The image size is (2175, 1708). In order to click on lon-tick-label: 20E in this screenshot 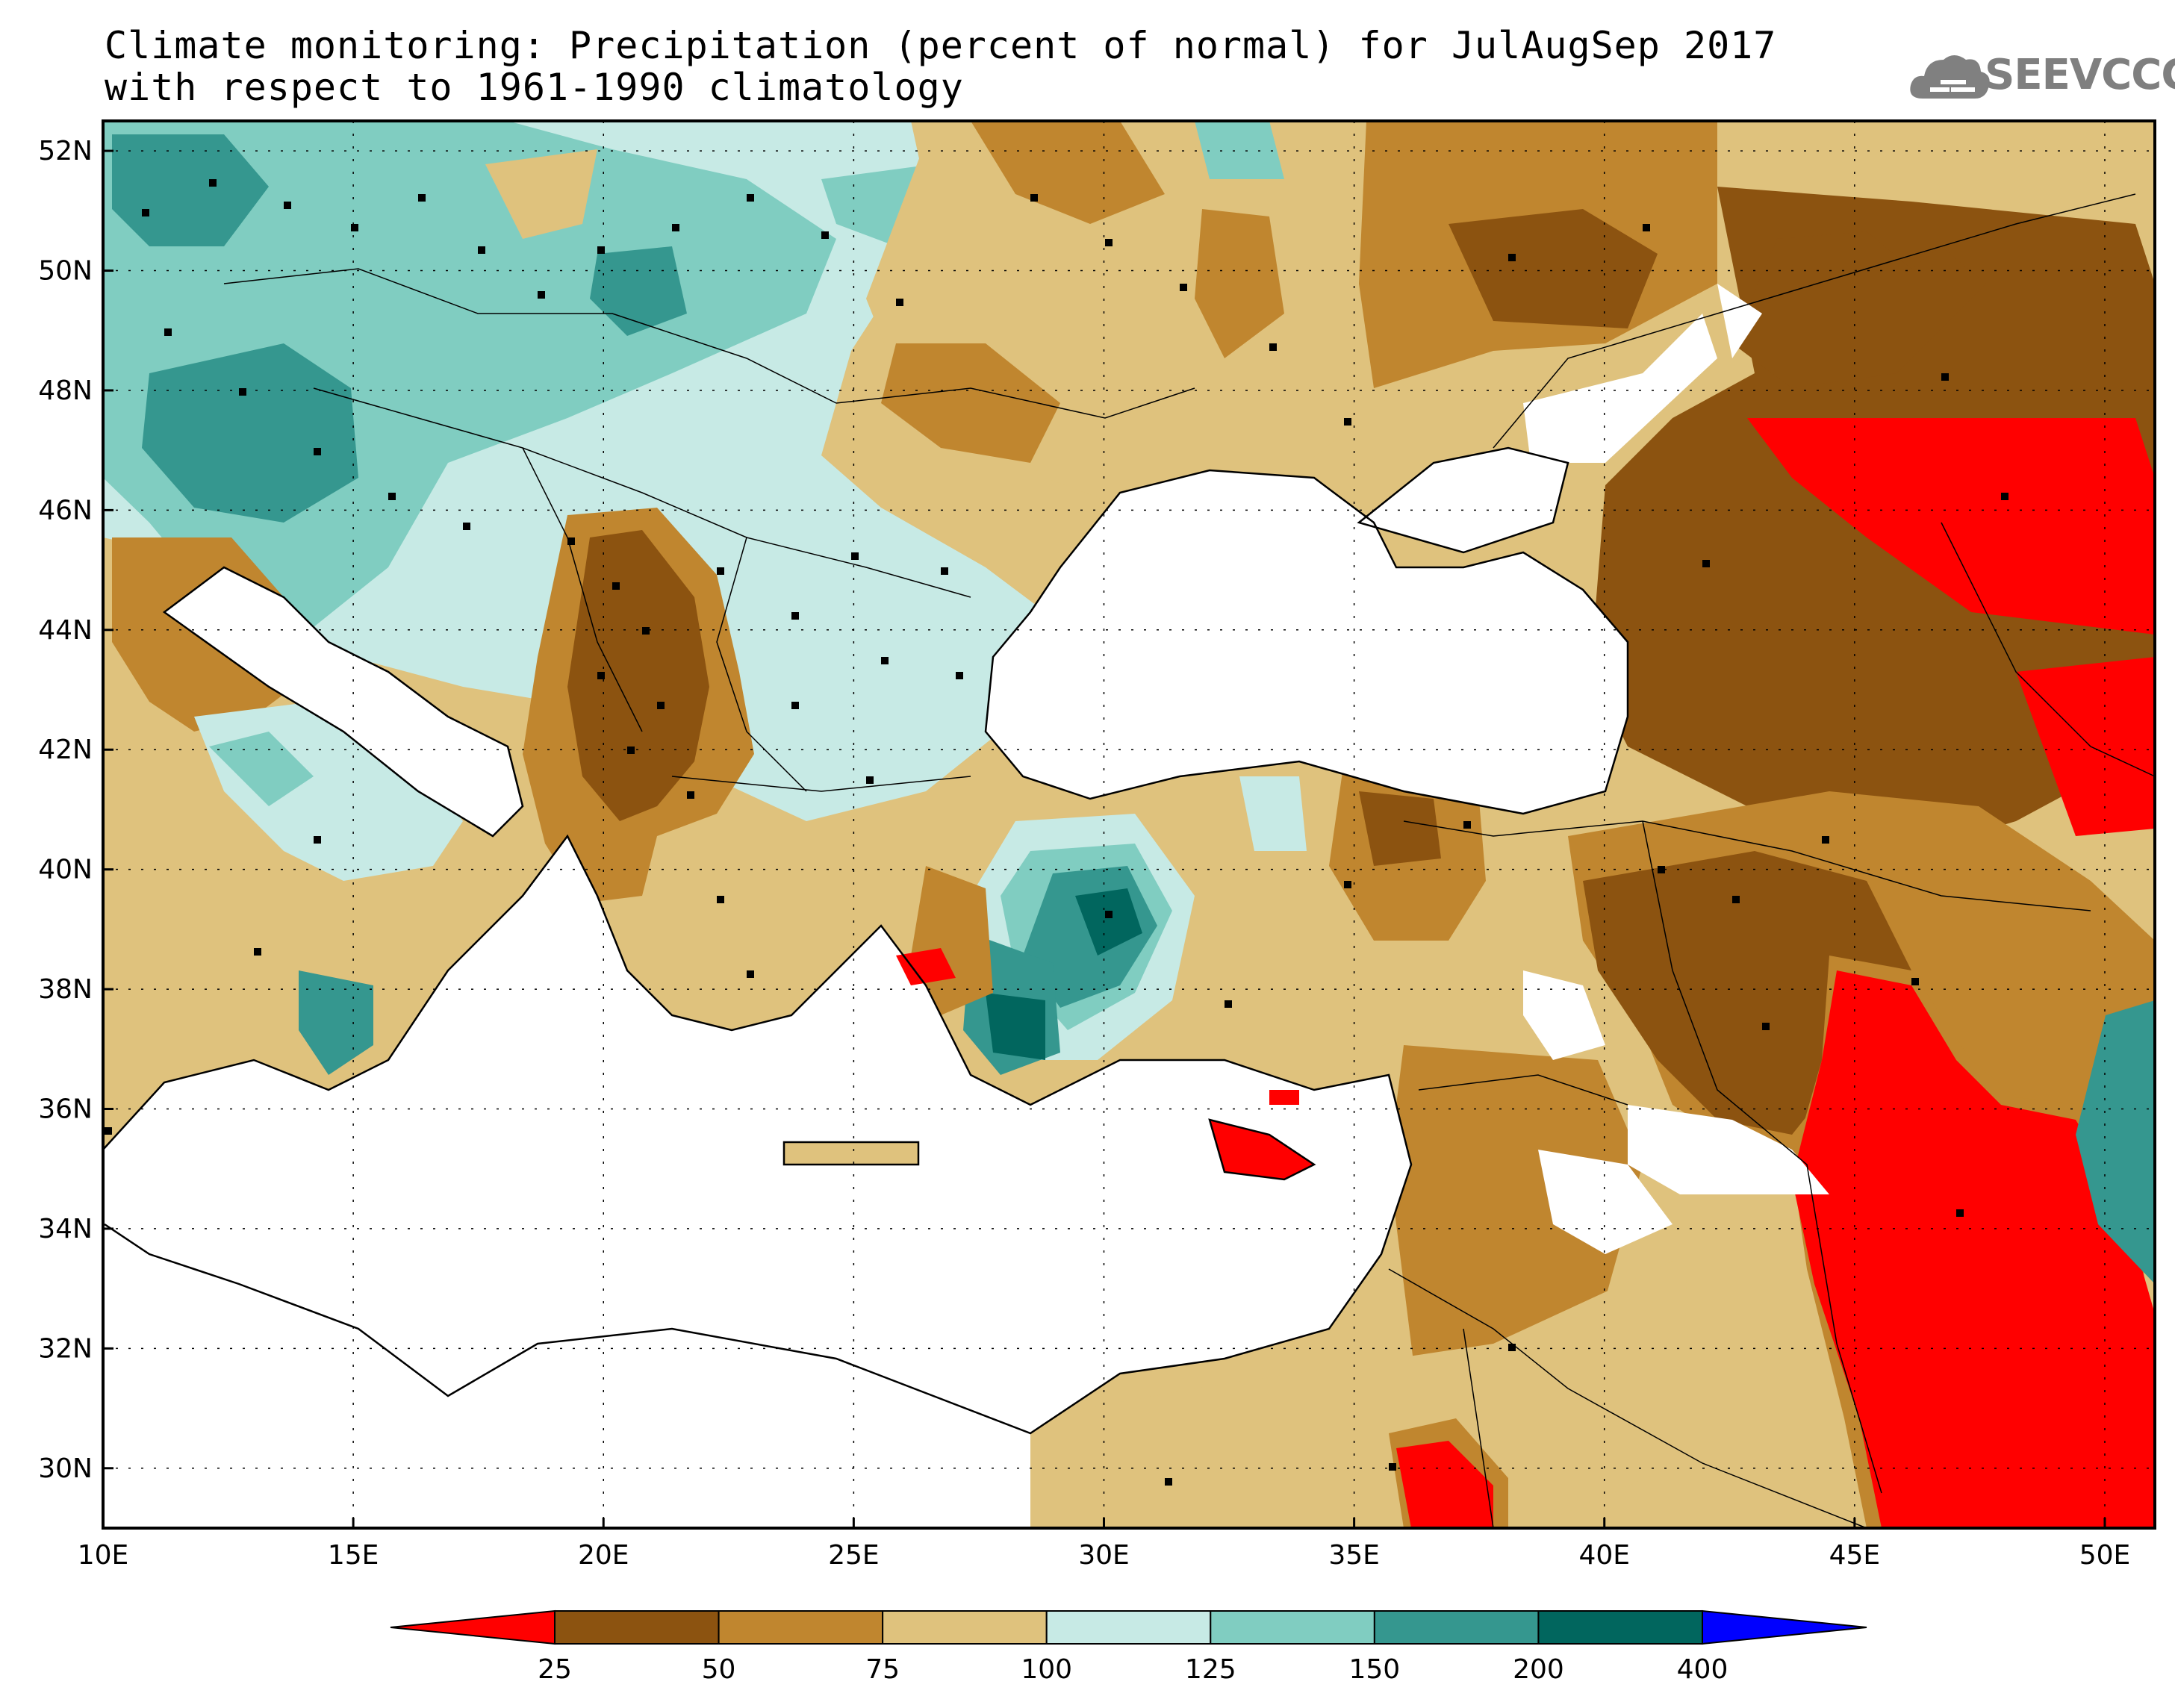, I will do `click(603, 1555)`.